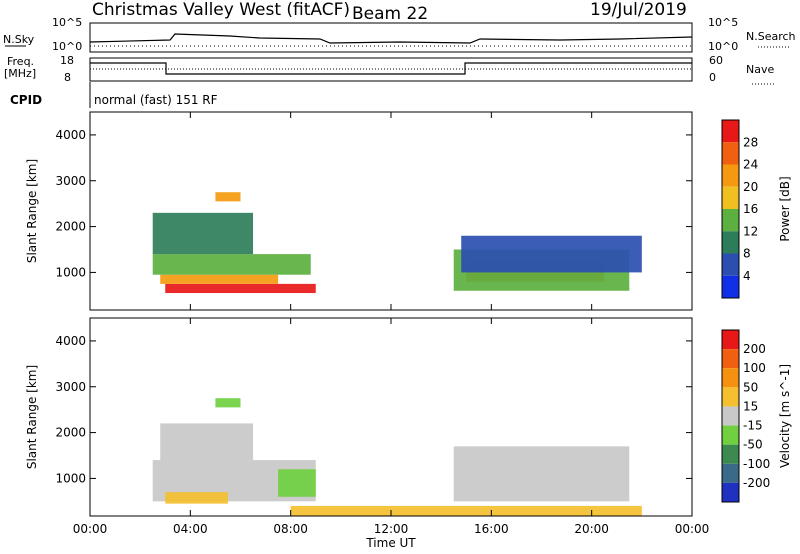 The height and width of the screenshot is (554, 800). What do you see at coordinates (26, 100) in the screenshot?
I see `cpid-label: CPID` at bounding box center [26, 100].